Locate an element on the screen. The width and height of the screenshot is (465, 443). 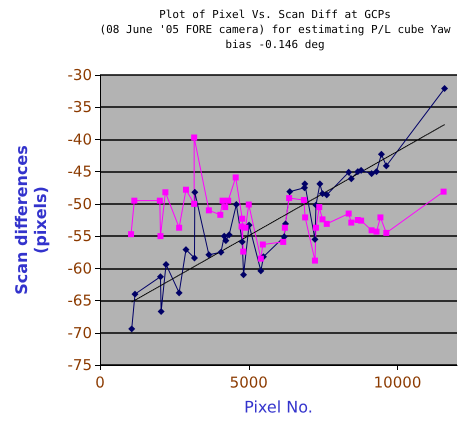
y-tick-label: -75 is located at coordinates (80, 365).